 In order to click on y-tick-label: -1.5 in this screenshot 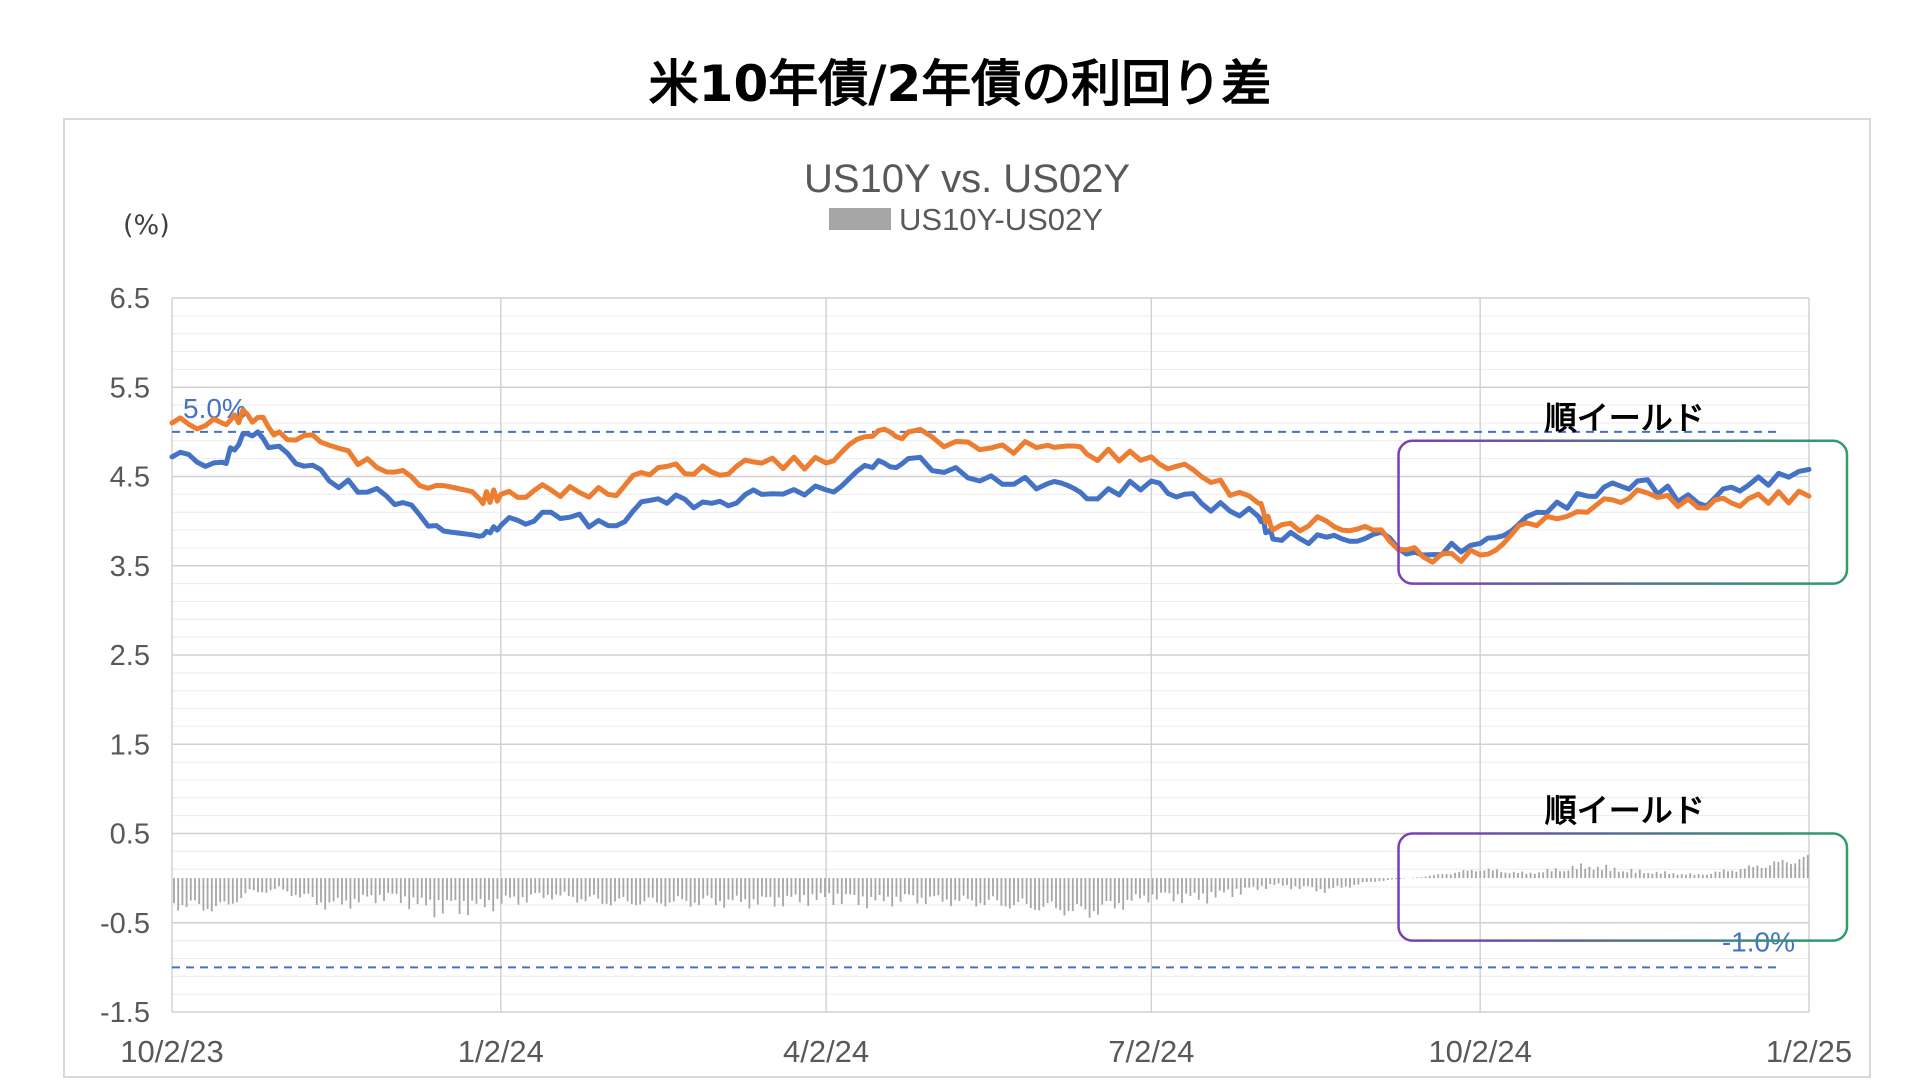, I will do `click(125, 1013)`.